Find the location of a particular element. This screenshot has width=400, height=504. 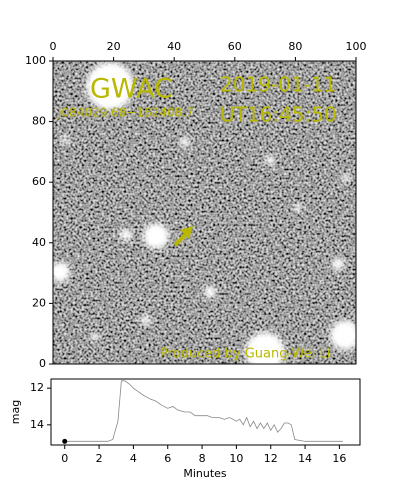

x-tick-label: 8 is located at coordinates (202, 458).